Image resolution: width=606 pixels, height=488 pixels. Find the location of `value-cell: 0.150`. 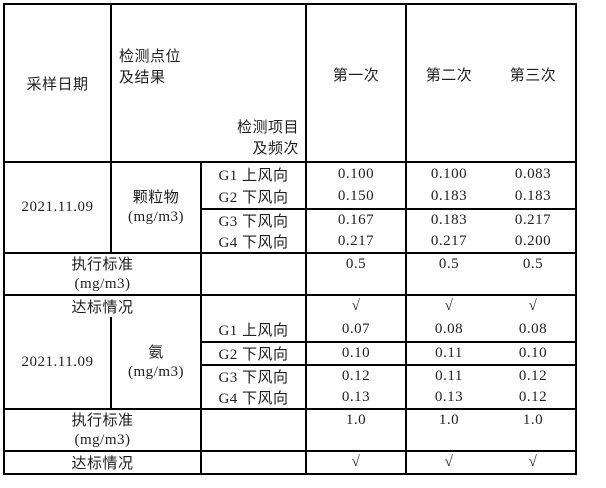

value-cell: 0.150 is located at coordinates (356, 197).